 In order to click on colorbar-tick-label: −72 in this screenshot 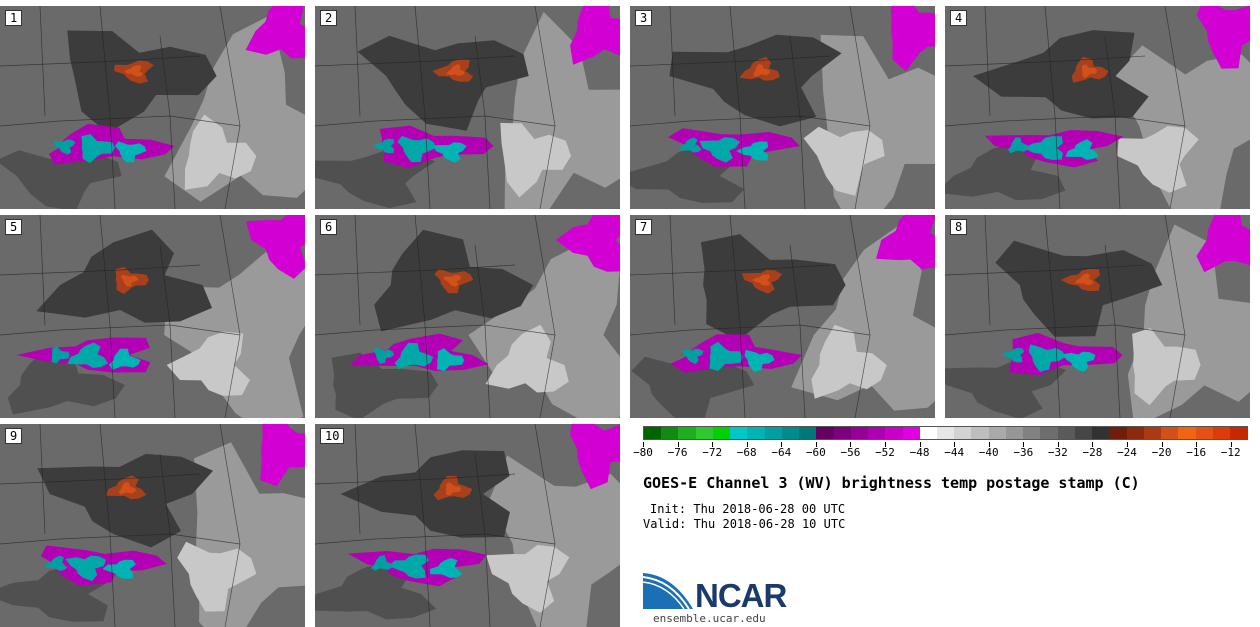, I will do `click(712, 452)`.